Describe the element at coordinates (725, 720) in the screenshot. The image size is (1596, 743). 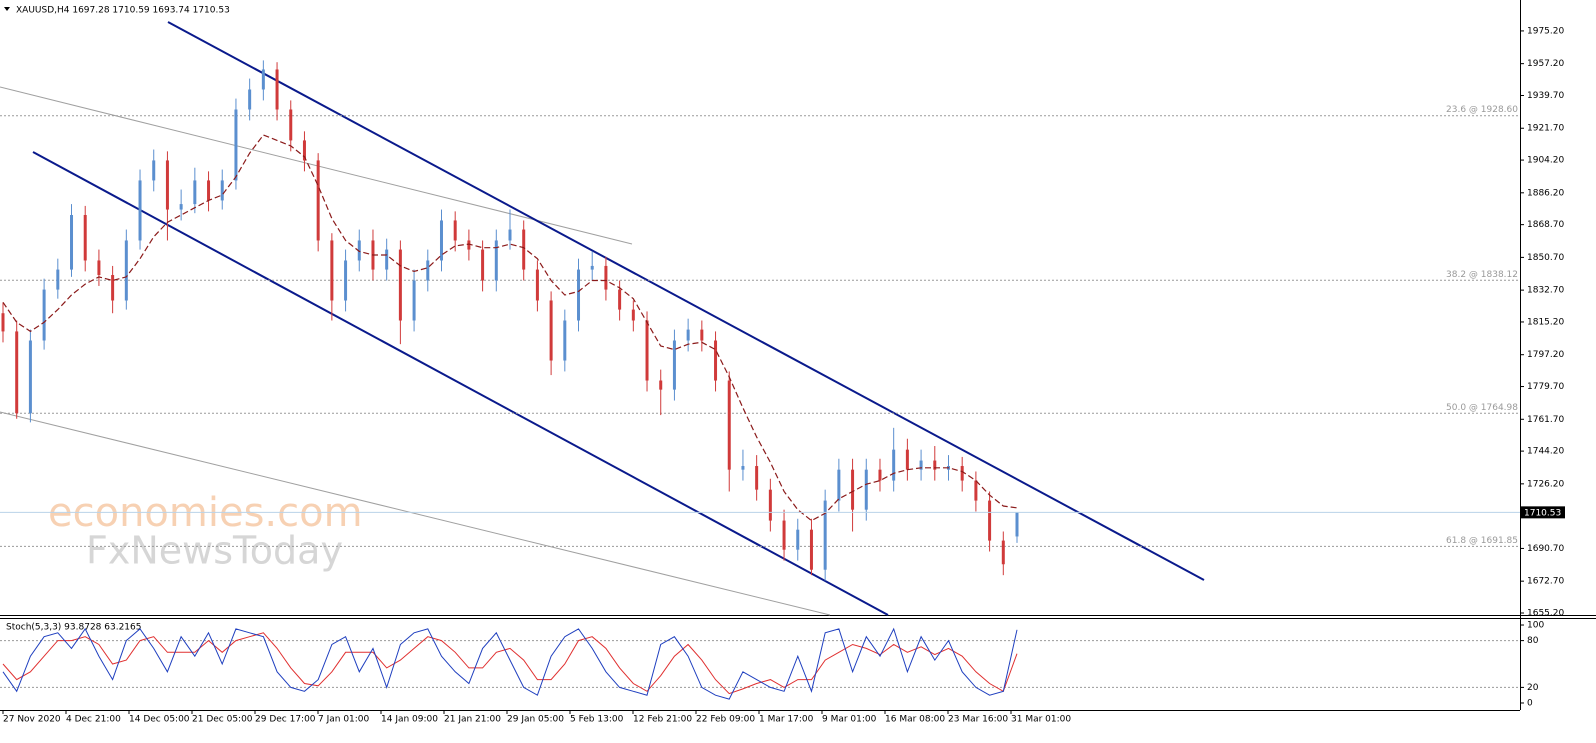
I see `x-tick-label: 22 Feb 09:00` at that location.